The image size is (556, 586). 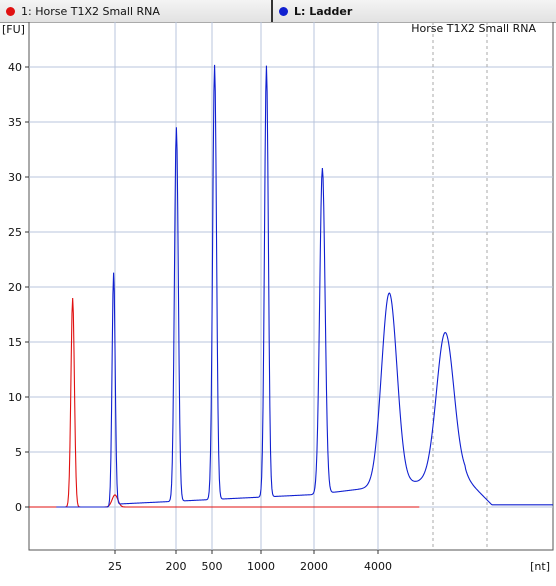 I want to click on y-tick-label: 40, so click(x=15, y=67).